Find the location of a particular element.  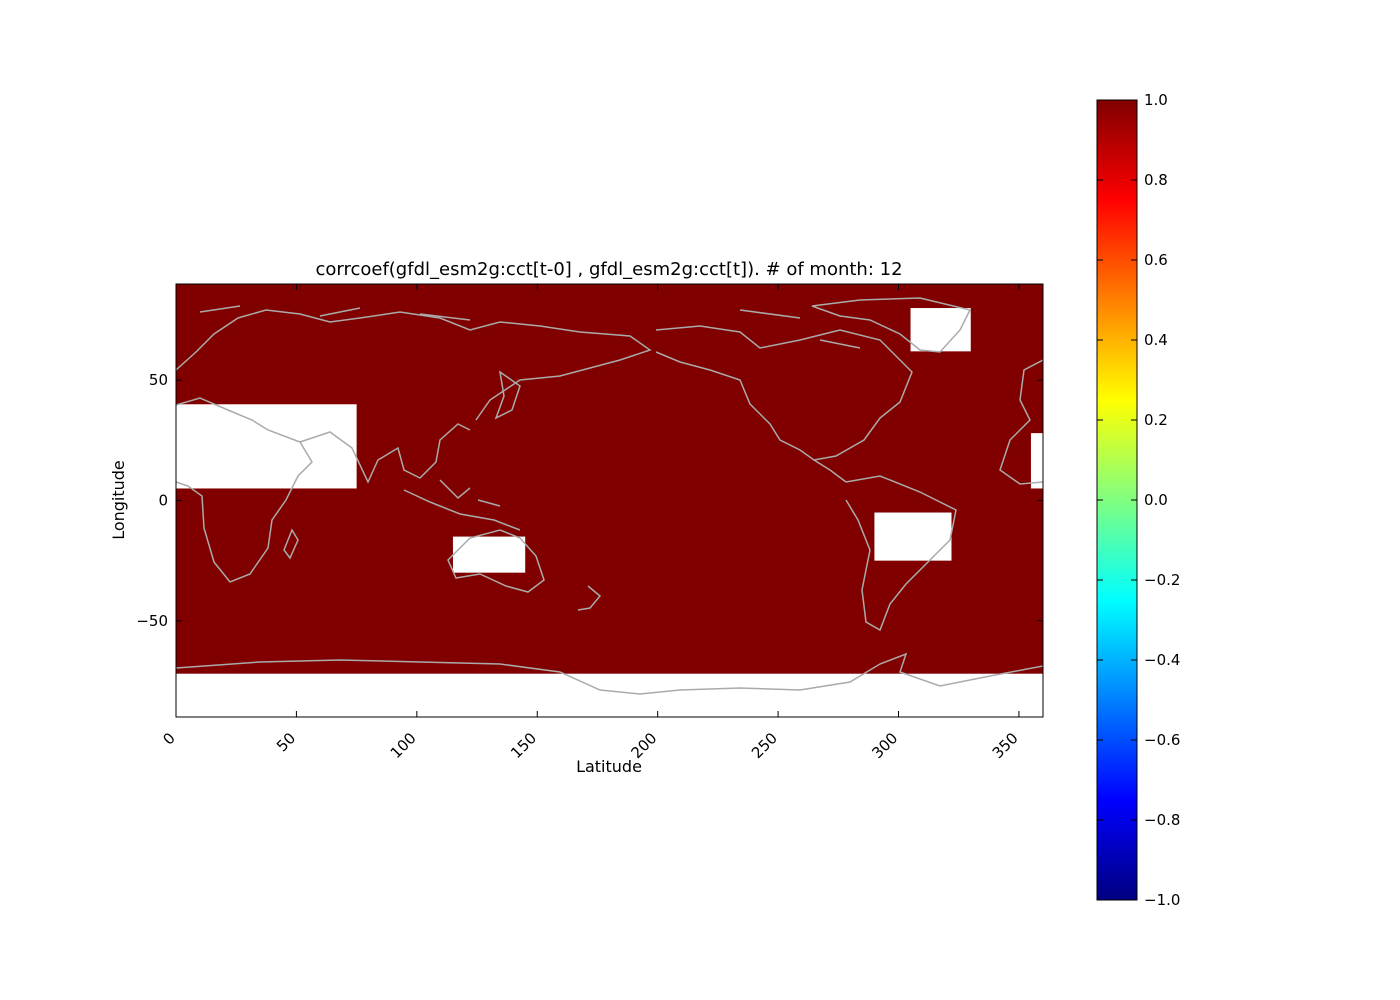

coastline-australia is located at coordinates (496, 561).